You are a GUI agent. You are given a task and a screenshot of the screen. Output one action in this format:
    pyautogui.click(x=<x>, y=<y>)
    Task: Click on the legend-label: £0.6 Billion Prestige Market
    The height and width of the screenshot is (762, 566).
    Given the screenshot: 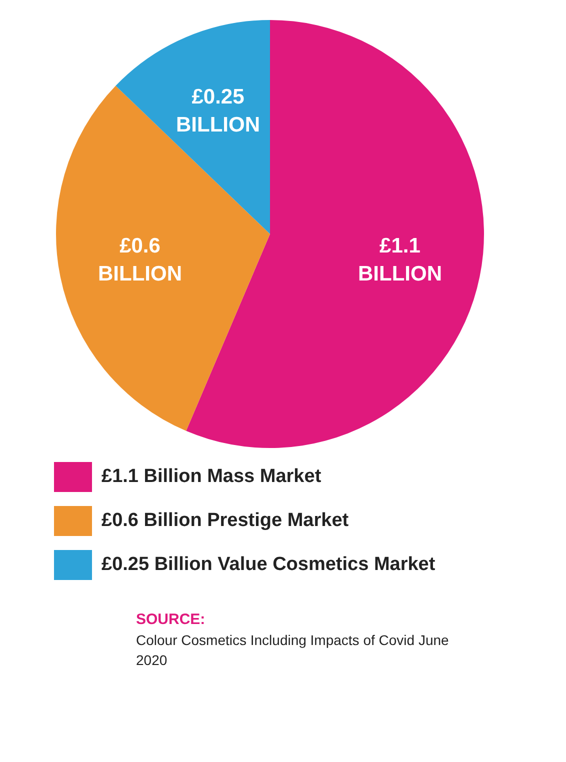 What is the action you would take?
    pyautogui.click(x=226, y=521)
    